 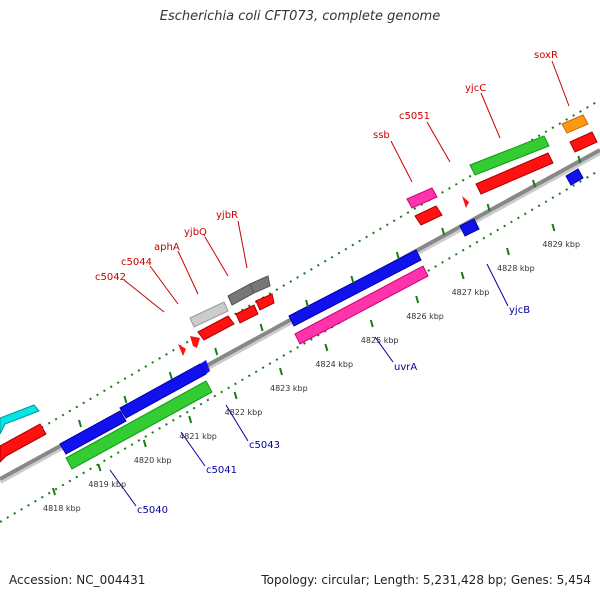 I want to click on tick-label: 4823 kbp, so click(x=289, y=388).